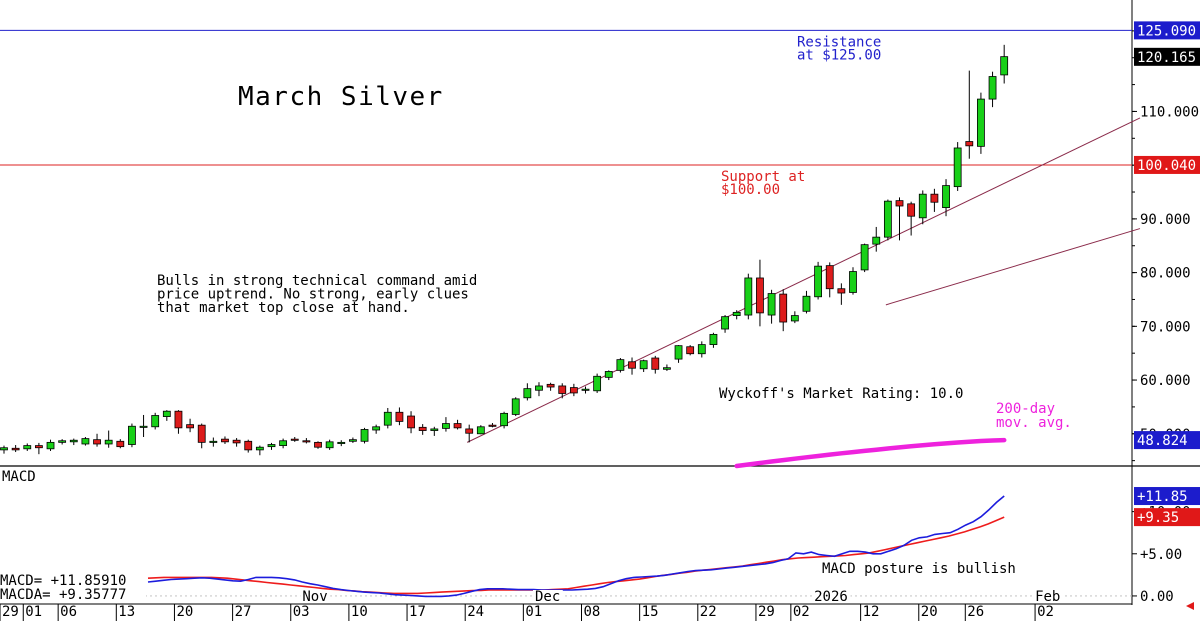 This screenshot has width=1200, height=621. What do you see at coordinates (314, 597) in the screenshot?
I see `month-label: Nov` at bounding box center [314, 597].